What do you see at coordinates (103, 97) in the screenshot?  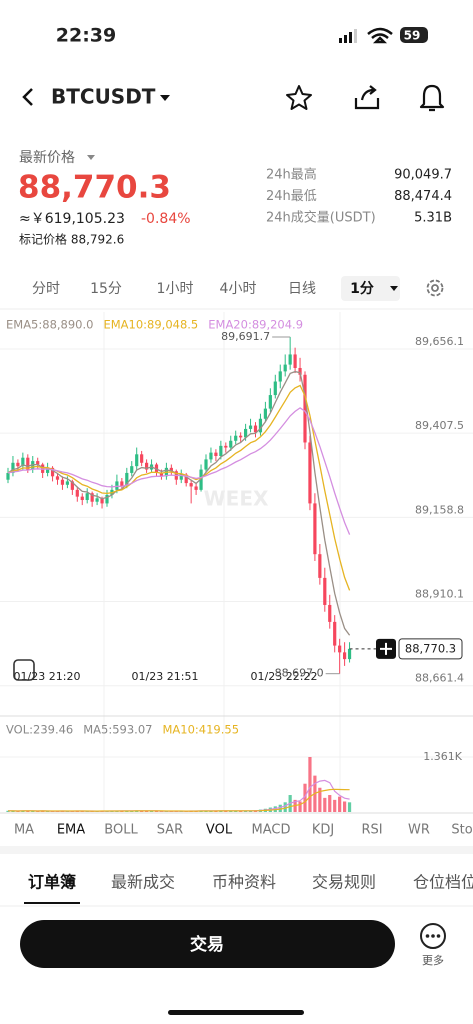 I see `symbol: BTCUSDT` at bounding box center [103, 97].